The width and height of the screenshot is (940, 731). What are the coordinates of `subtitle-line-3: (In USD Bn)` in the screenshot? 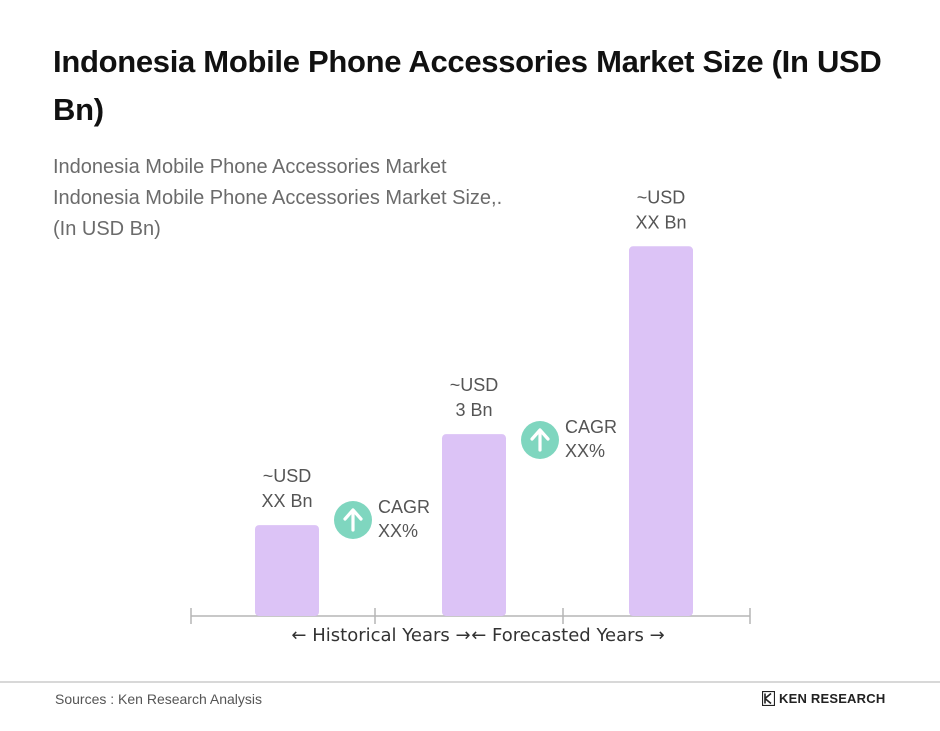 It's located at (107, 229).